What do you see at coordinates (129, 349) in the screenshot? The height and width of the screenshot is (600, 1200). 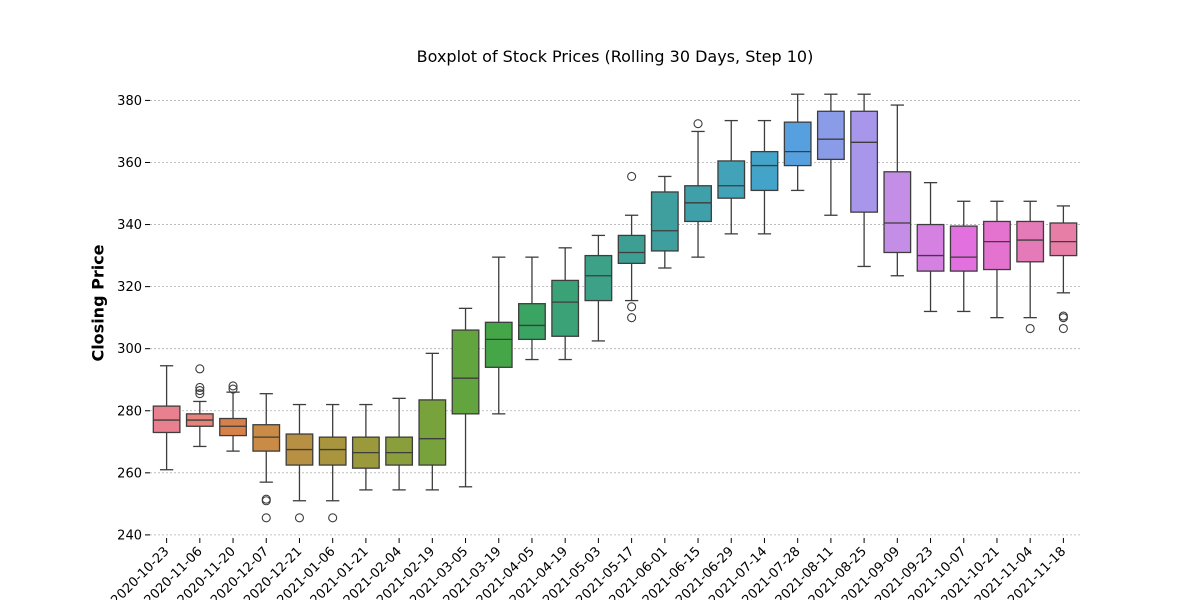 I see `y-tick-label: 300` at bounding box center [129, 349].